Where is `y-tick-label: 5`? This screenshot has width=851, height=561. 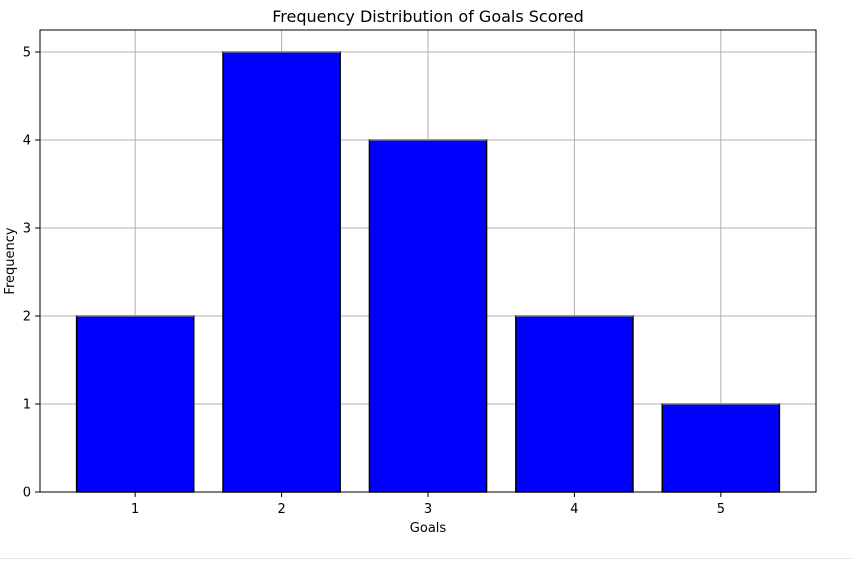 y-tick-label: 5 is located at coordinates (27, 53).